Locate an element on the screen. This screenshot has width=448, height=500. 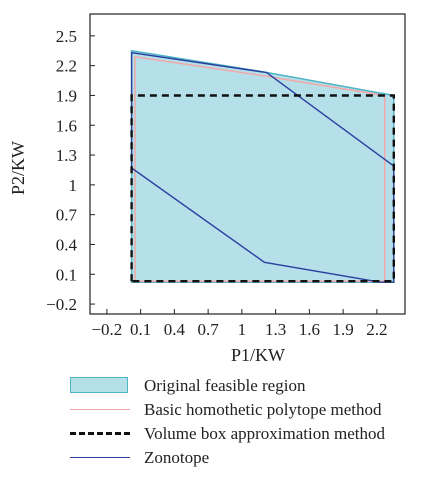
legend-item-box: Volume box approximation method is located at coordinates (255, 434).